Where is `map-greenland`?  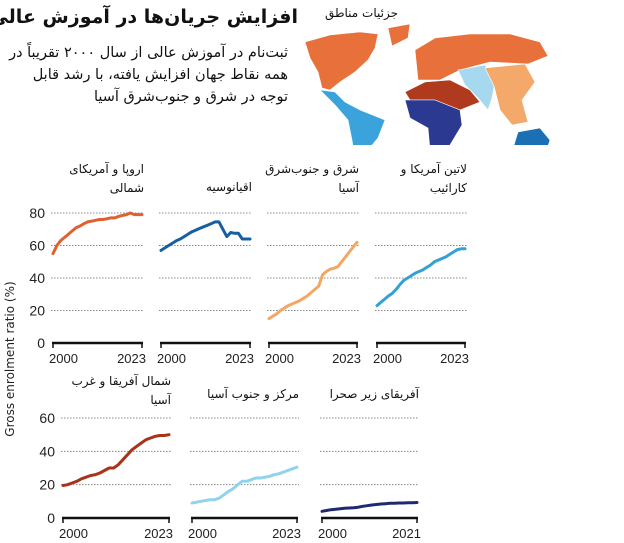
map-greenland is located at coordinates (399, 35).